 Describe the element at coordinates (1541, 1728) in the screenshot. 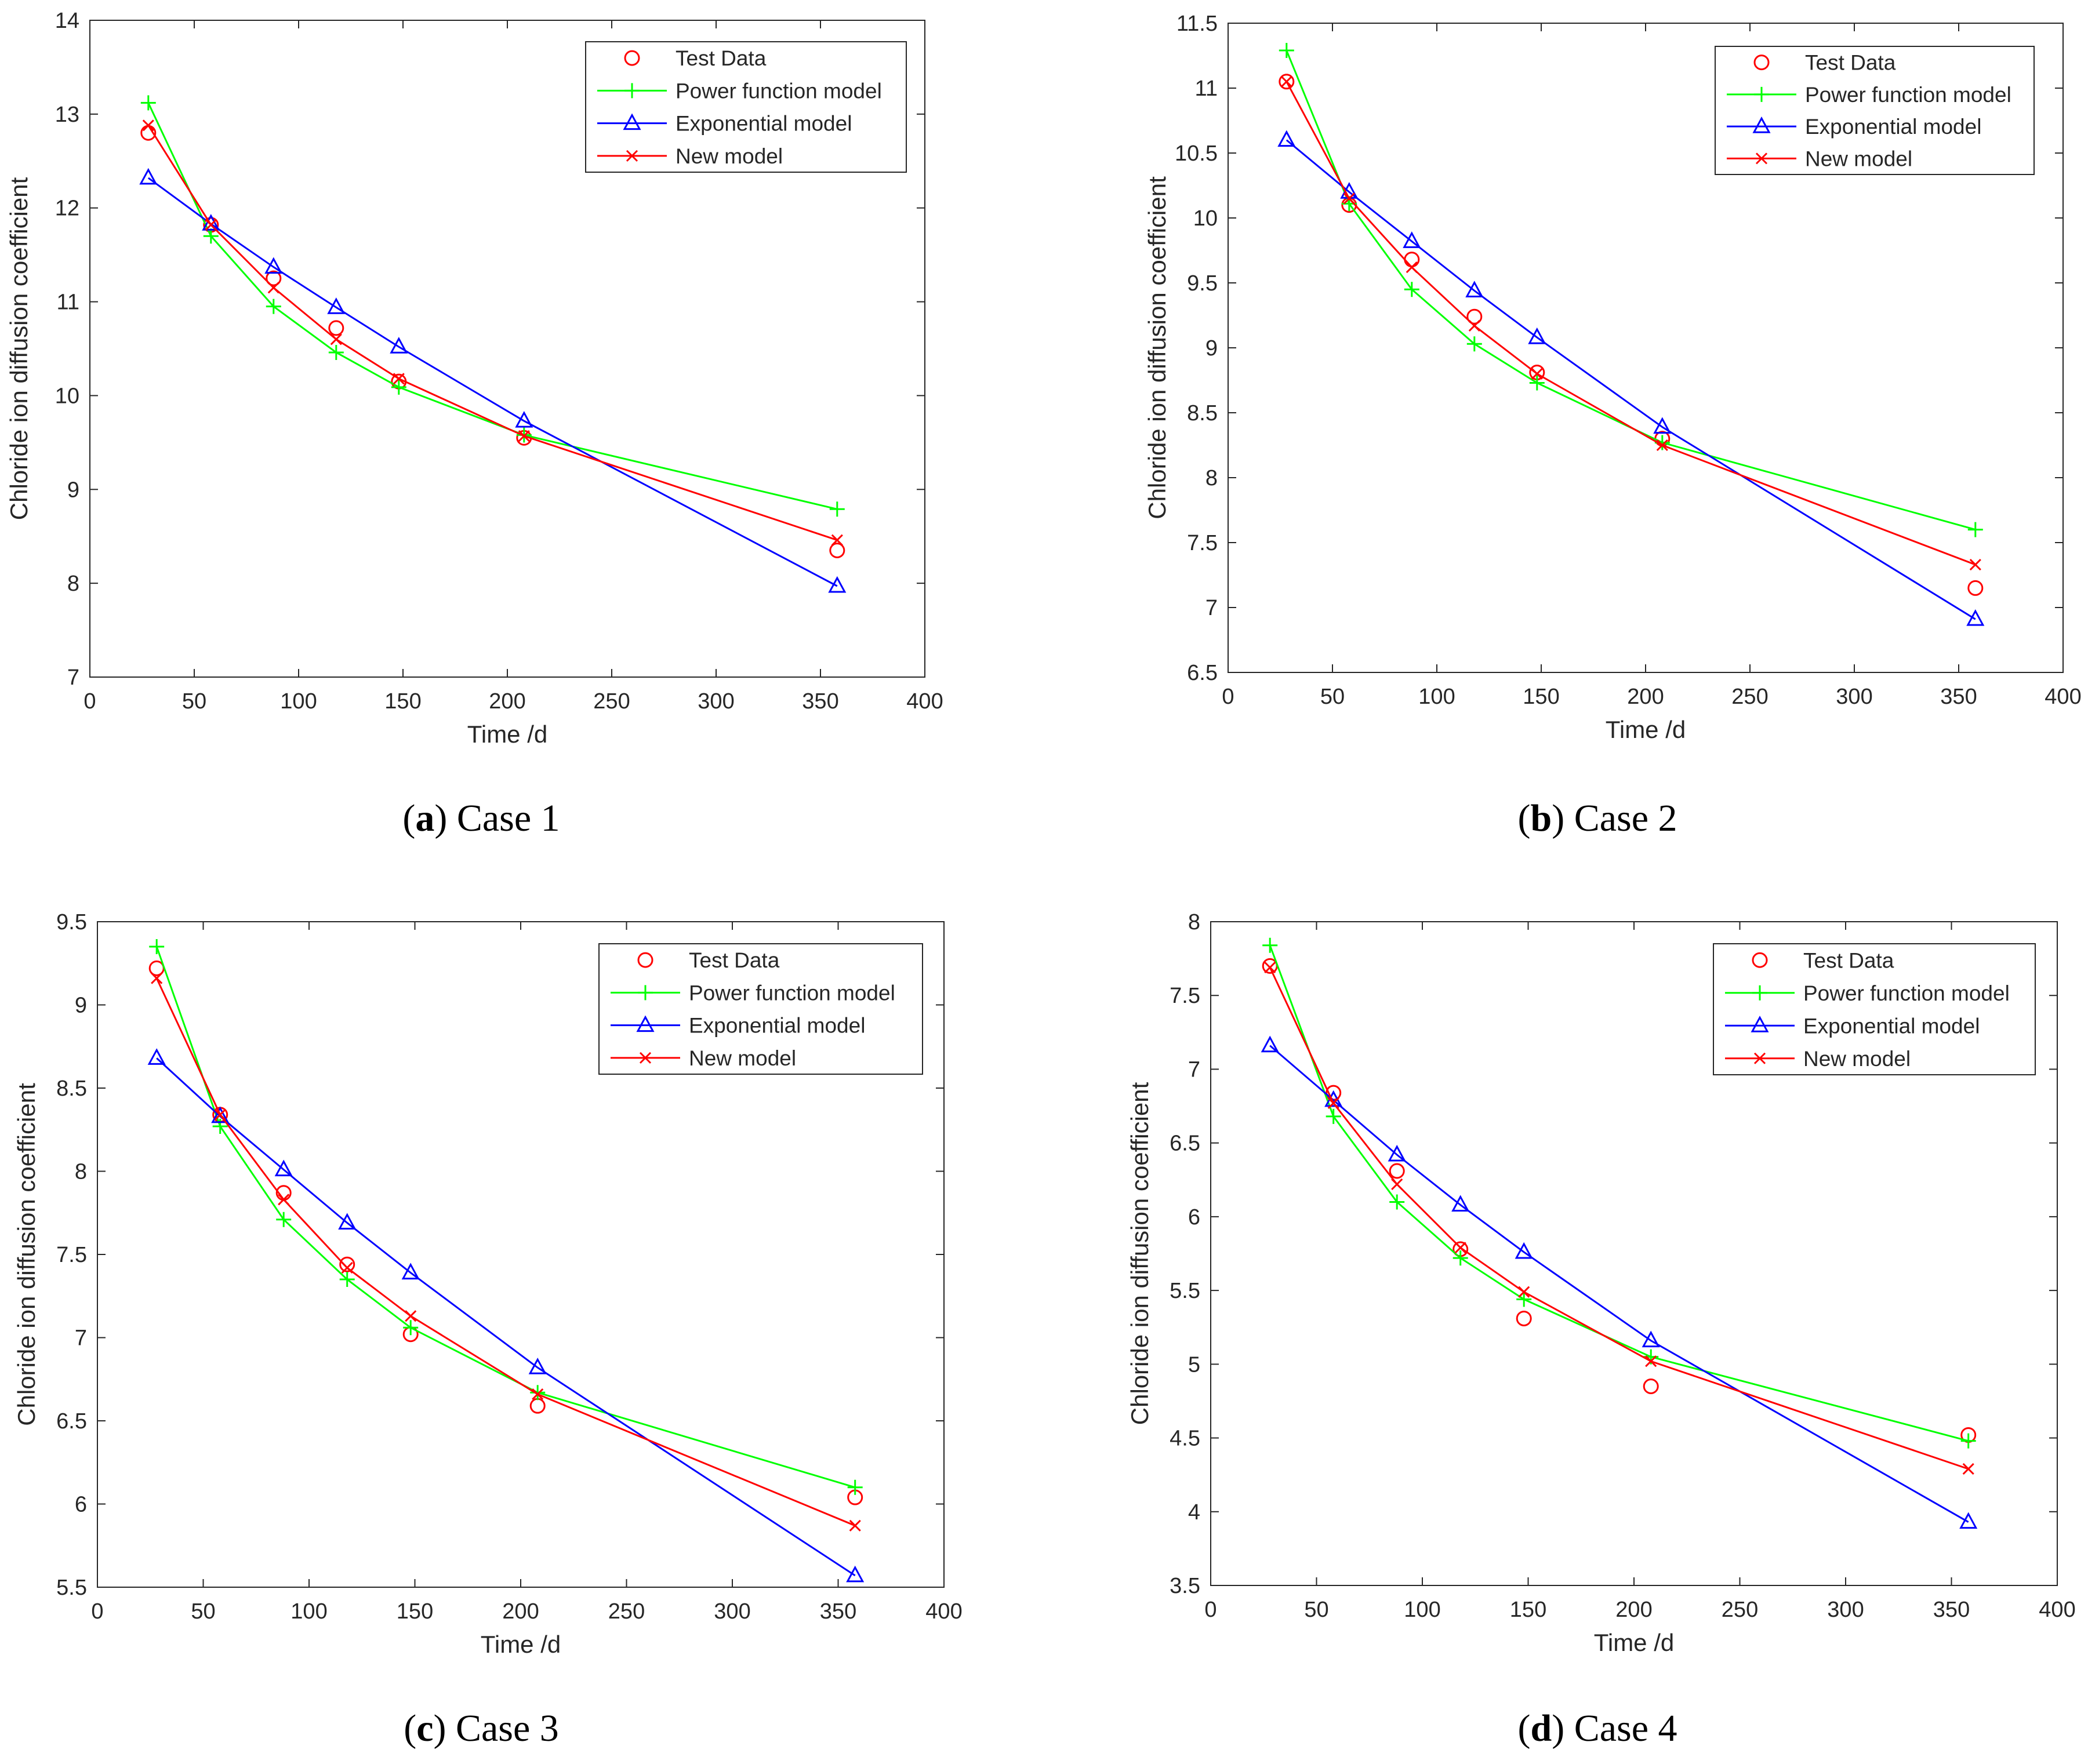

I see `caption-letter: d` at that location.